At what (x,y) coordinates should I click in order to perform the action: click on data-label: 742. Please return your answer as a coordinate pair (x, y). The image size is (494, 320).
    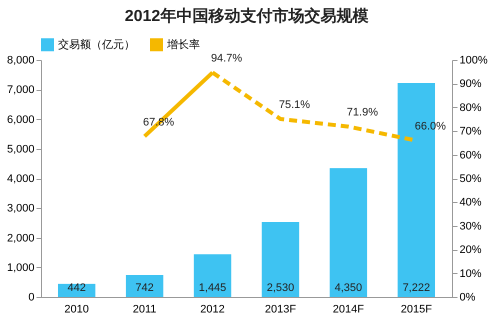
    Looking at the image, I should click on (144, 288).